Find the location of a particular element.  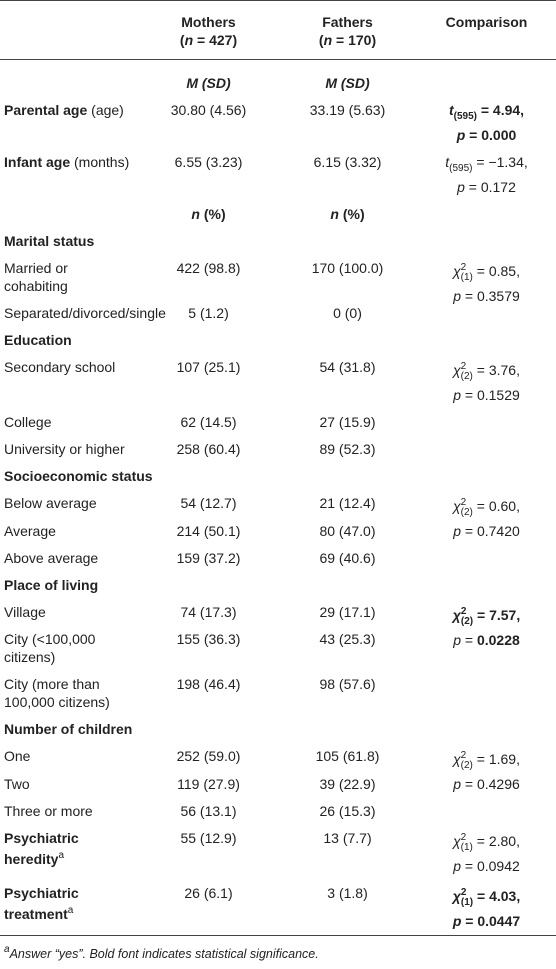

mothers-cell: 74 (17.3) is located at coordinates (208, 612).